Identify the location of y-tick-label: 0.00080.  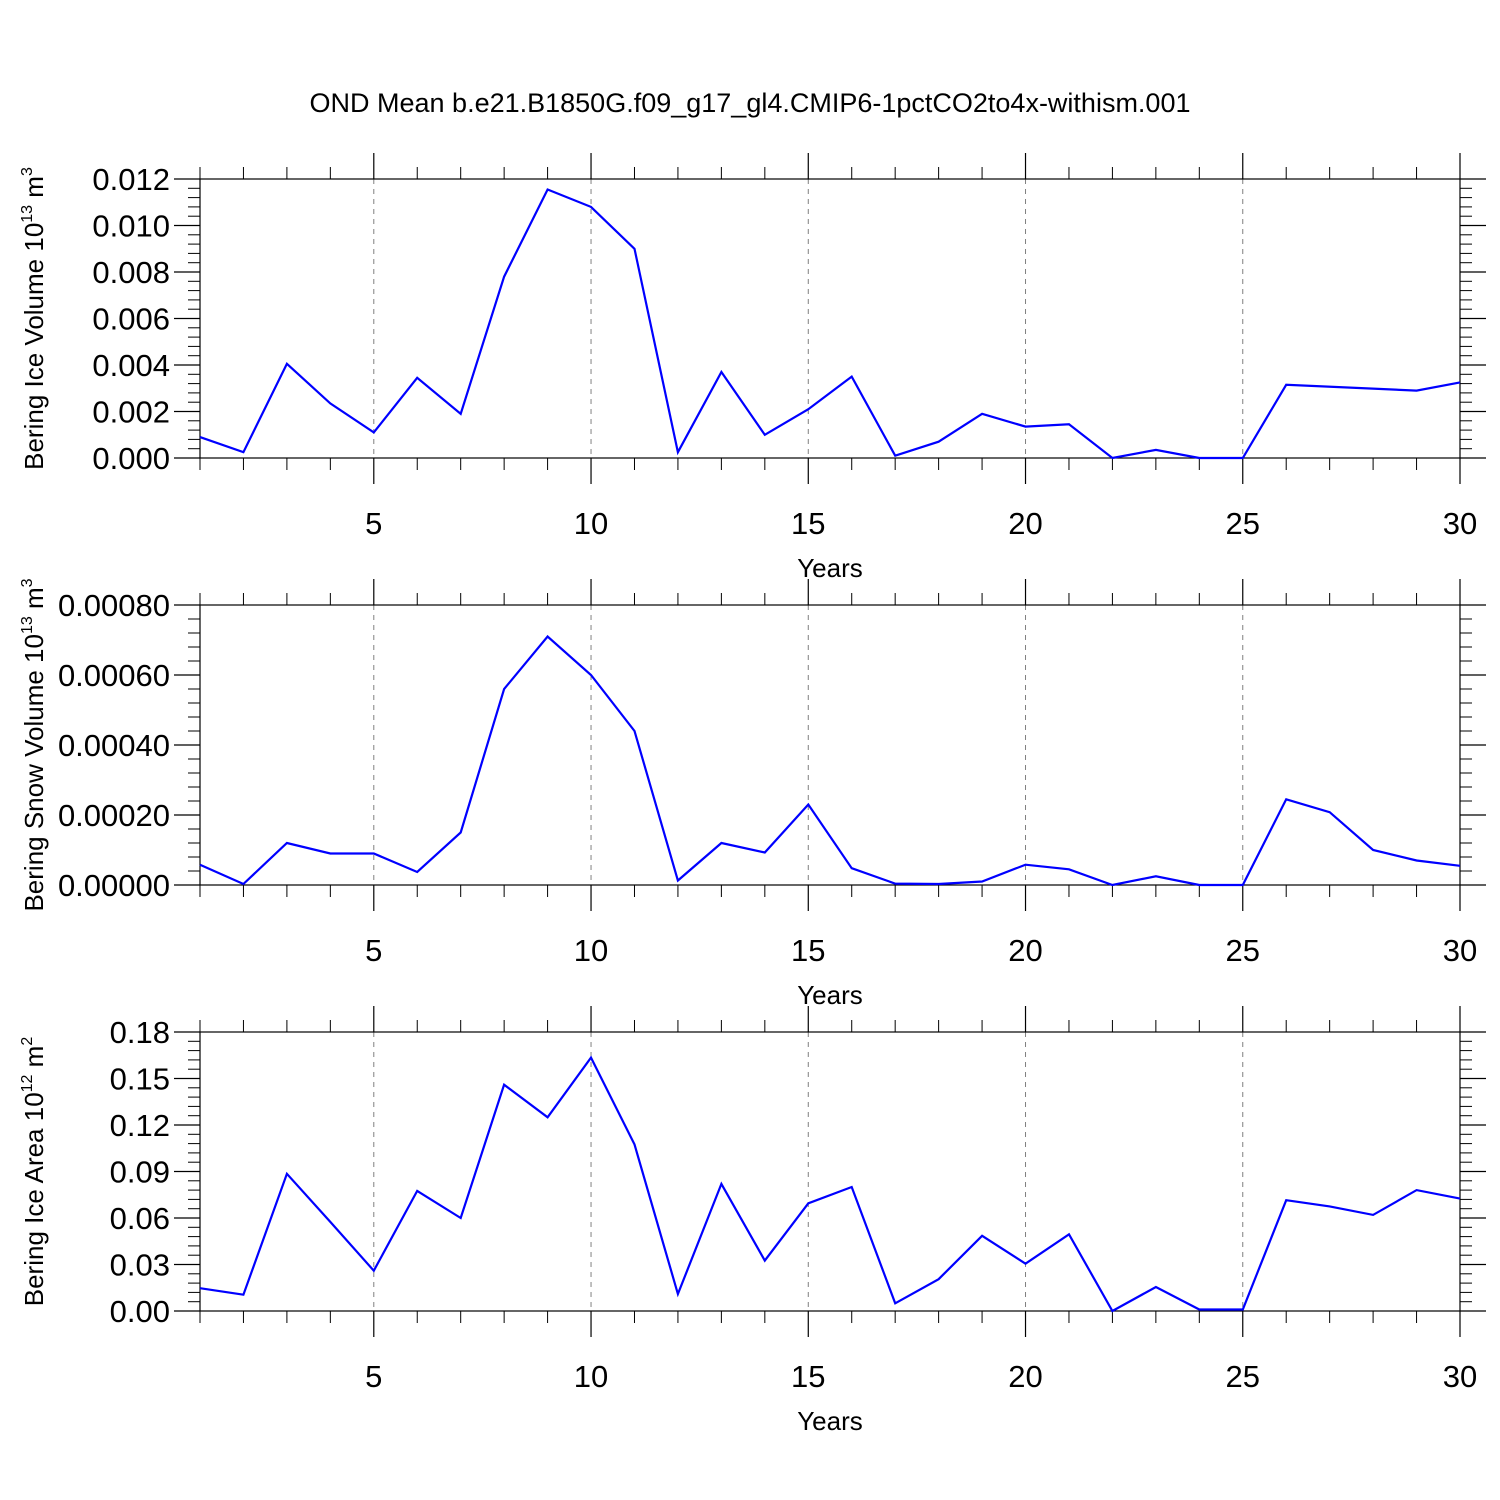
(114, 605).